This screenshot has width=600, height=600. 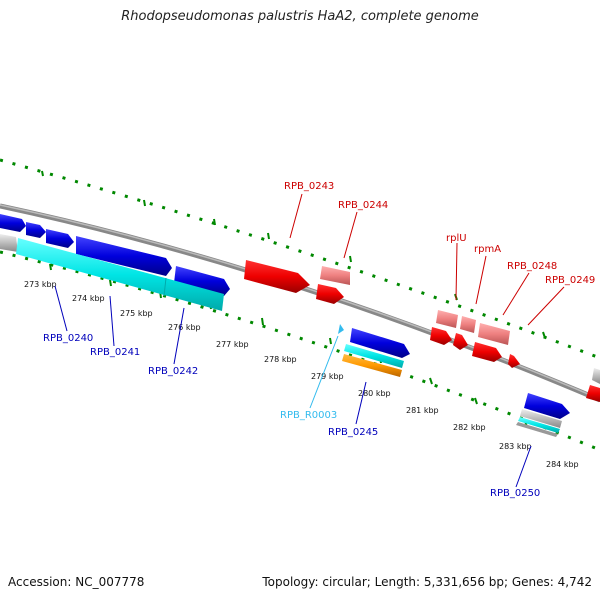 What do you see at coordinates (515, 493) in the screenshot?
I see `gene-label: RPB_0250` at bounding box center [515, 493].